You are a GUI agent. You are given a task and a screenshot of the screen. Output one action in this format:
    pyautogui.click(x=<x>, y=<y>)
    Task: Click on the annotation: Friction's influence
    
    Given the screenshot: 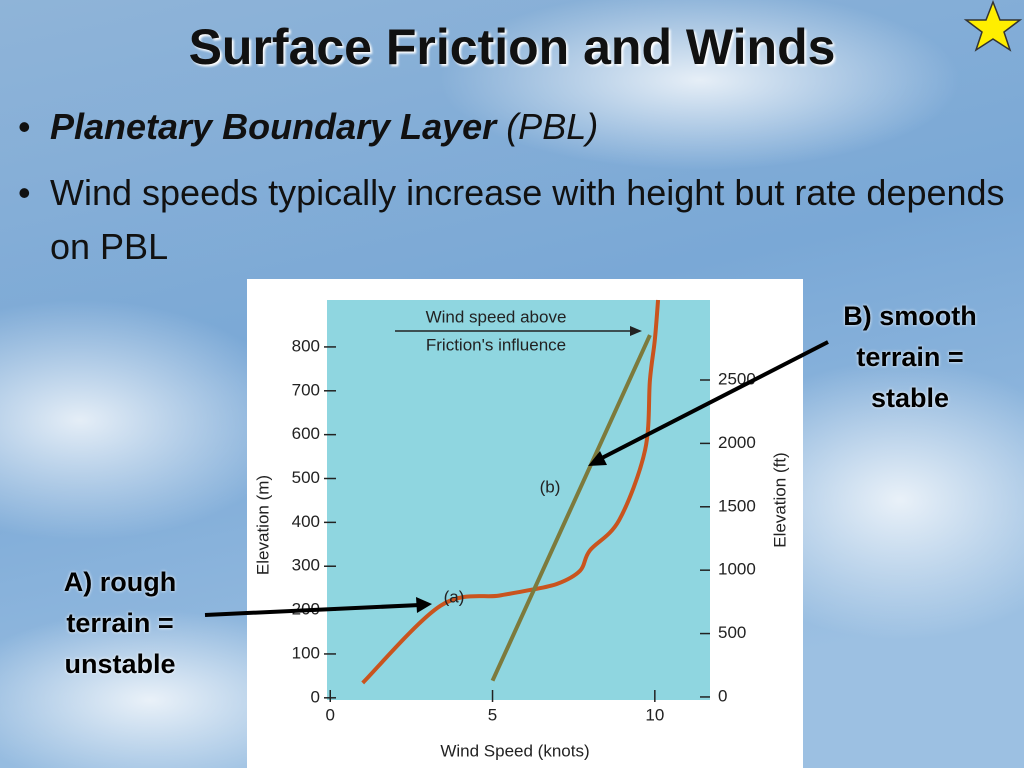 What is the action you would take?
    pyautogui.click(x=496, y=344)
    